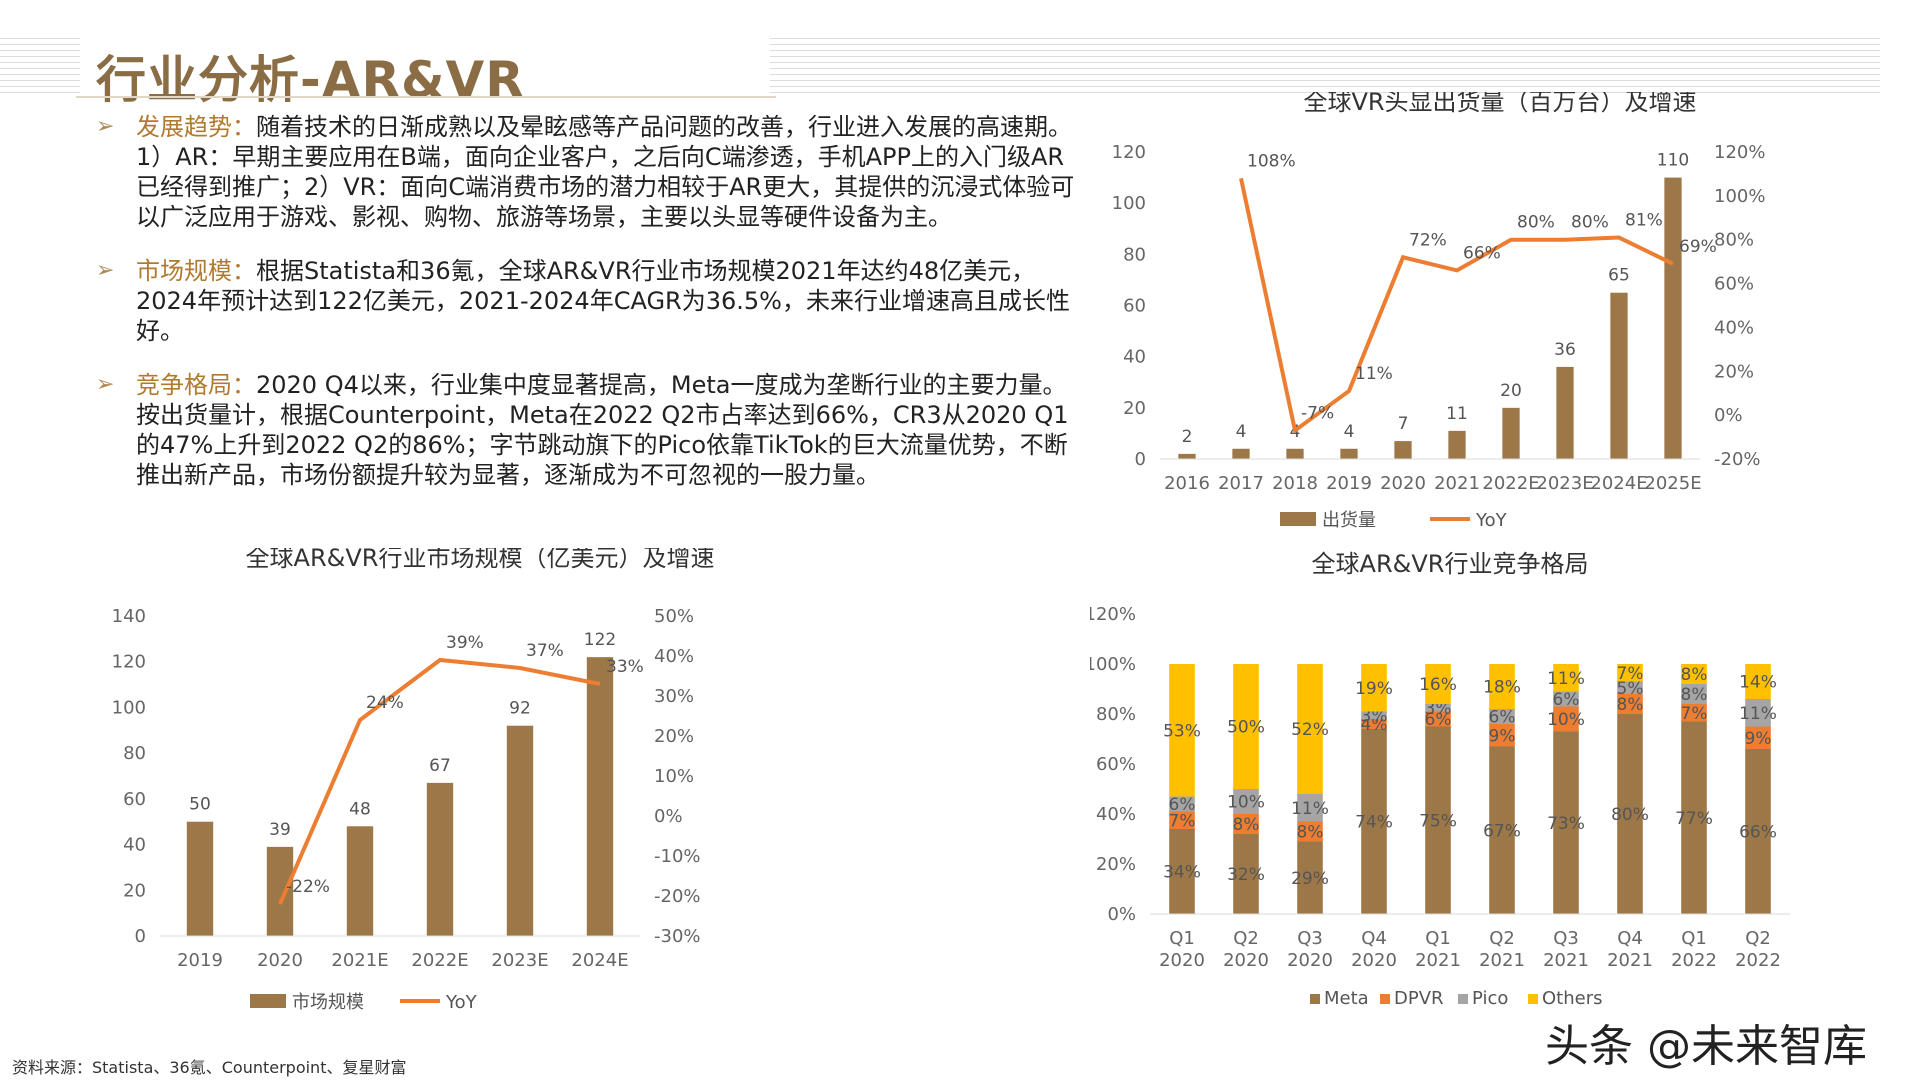 This screenshot has height=1080, width=1920. What do you see at coordinates (1619, 276) in the screenshot?
I see `bar-value-label: 65` at bounding box center [1619, 276].